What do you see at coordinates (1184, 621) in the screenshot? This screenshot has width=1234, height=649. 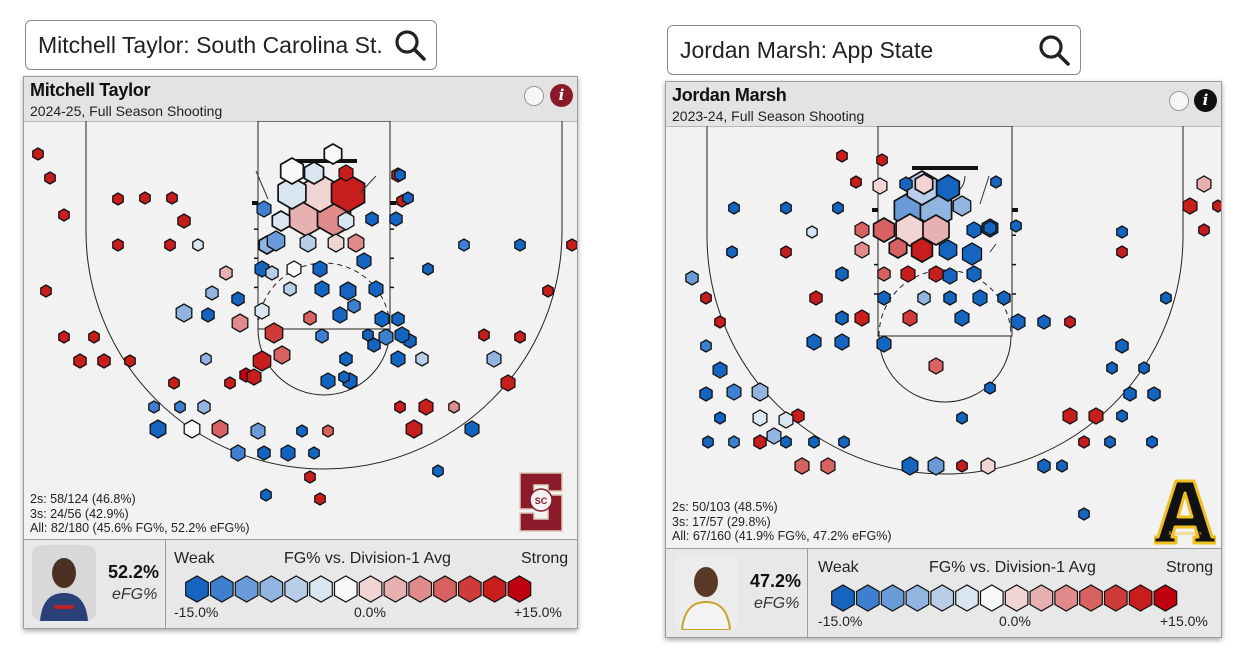 I see `legend-max-label: +15.0%` at bounding box center [1184, 621].